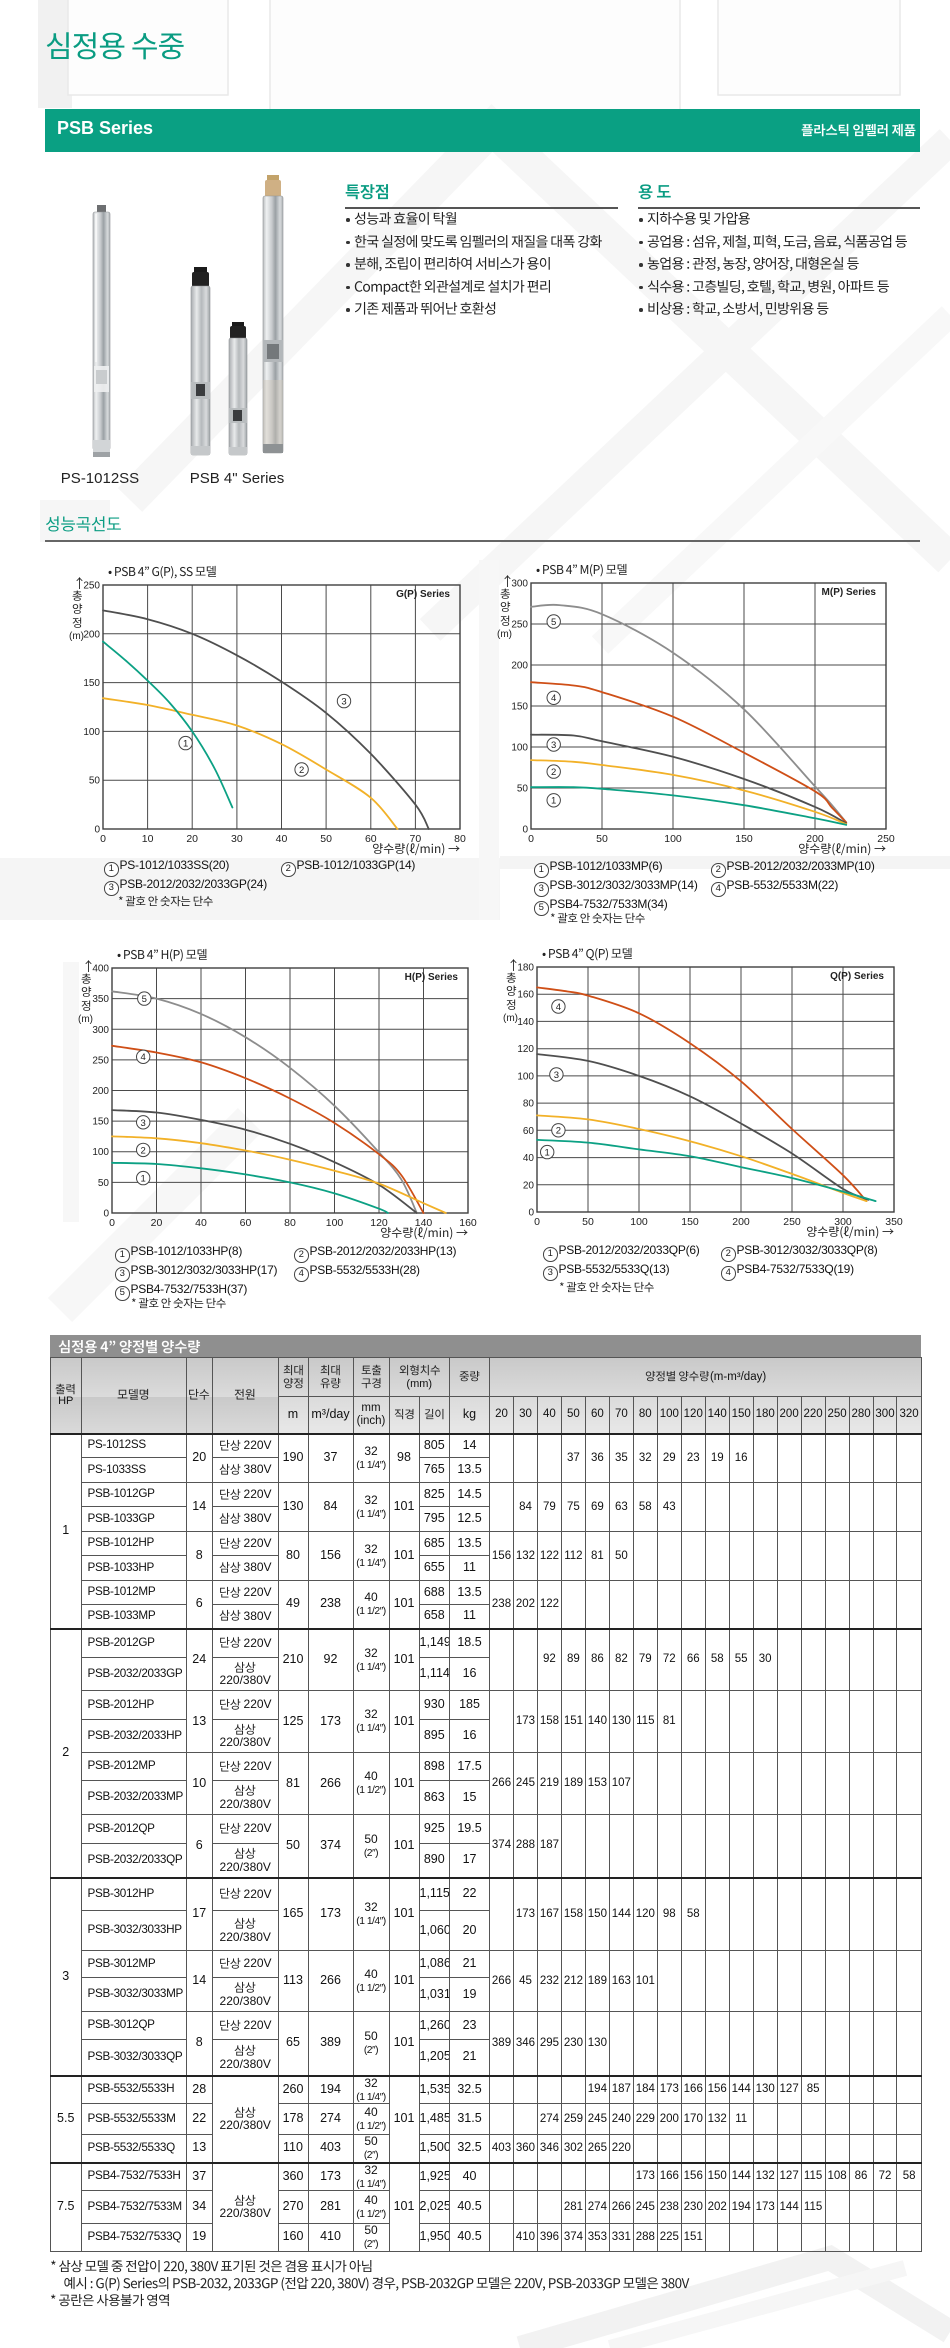 This screenshot has height=2348, width=950. I want to click on svg-text: G(P) Series, so click(423, 594).